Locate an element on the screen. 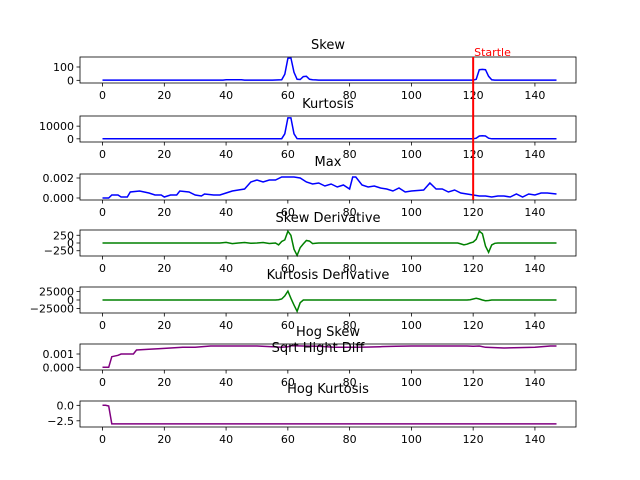 This screenshot has width=640, height=480. y-tick-label: 0.002 is located at coordinates (59, 178).